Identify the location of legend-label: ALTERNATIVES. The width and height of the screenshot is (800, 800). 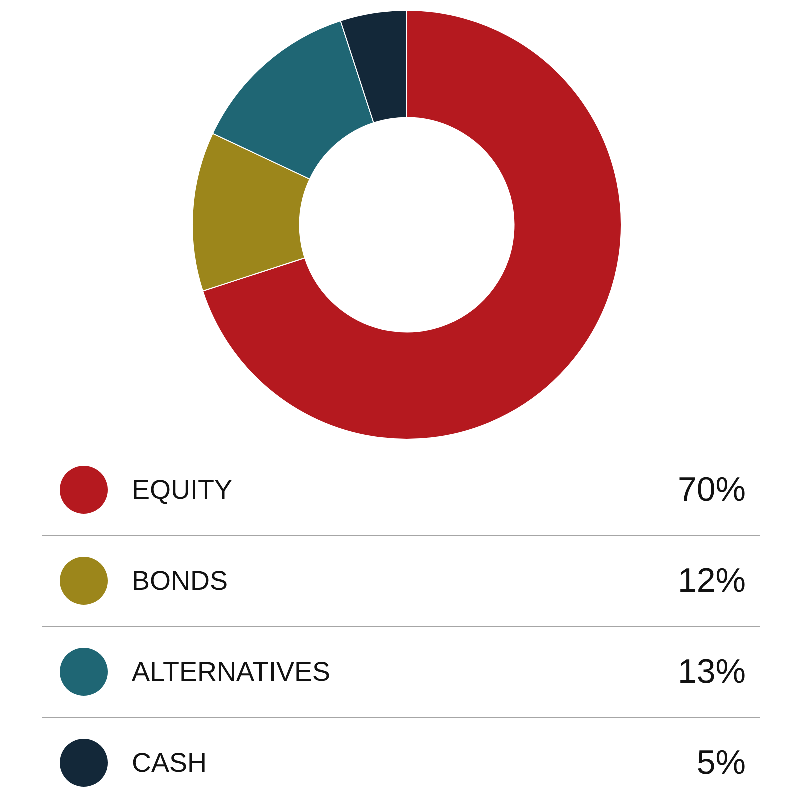
(231, 672).